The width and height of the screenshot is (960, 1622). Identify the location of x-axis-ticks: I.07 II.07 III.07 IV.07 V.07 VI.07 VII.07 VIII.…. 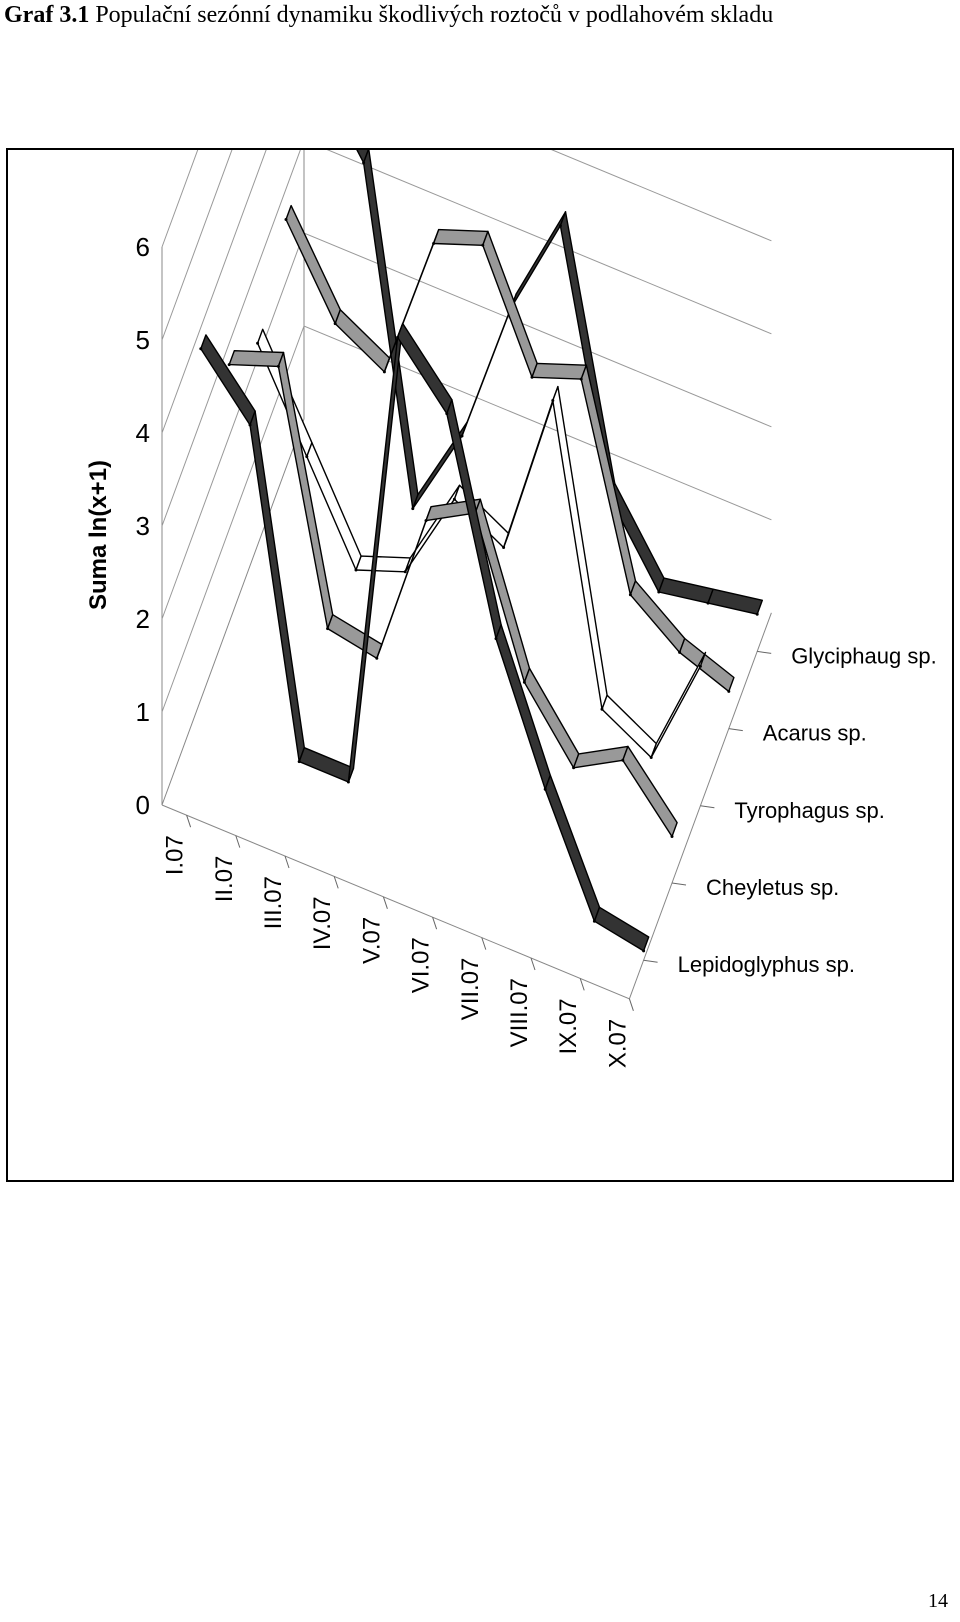
(398, 941).